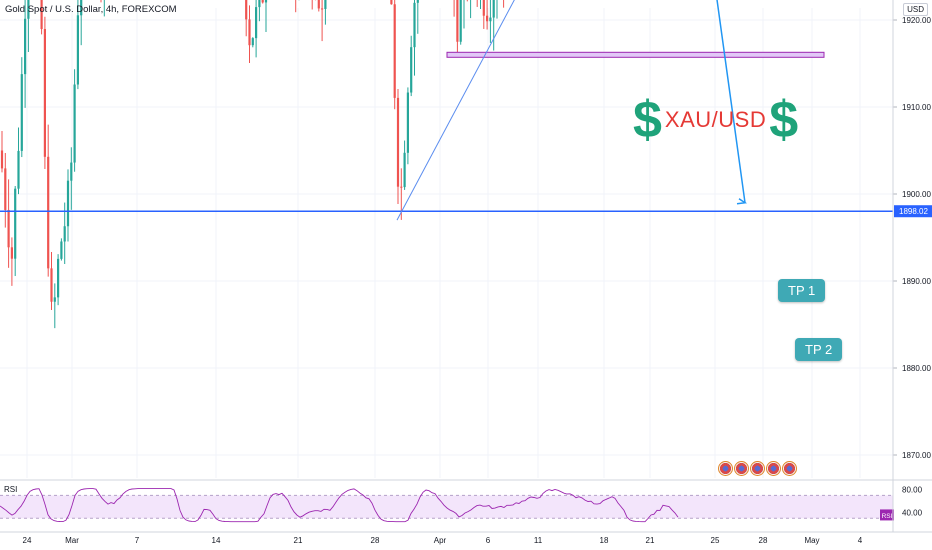 Image resolution: width=932 pixels, height=550 pixels. I want to click on rsi-tick-label: 40.00, so click(912, 513).